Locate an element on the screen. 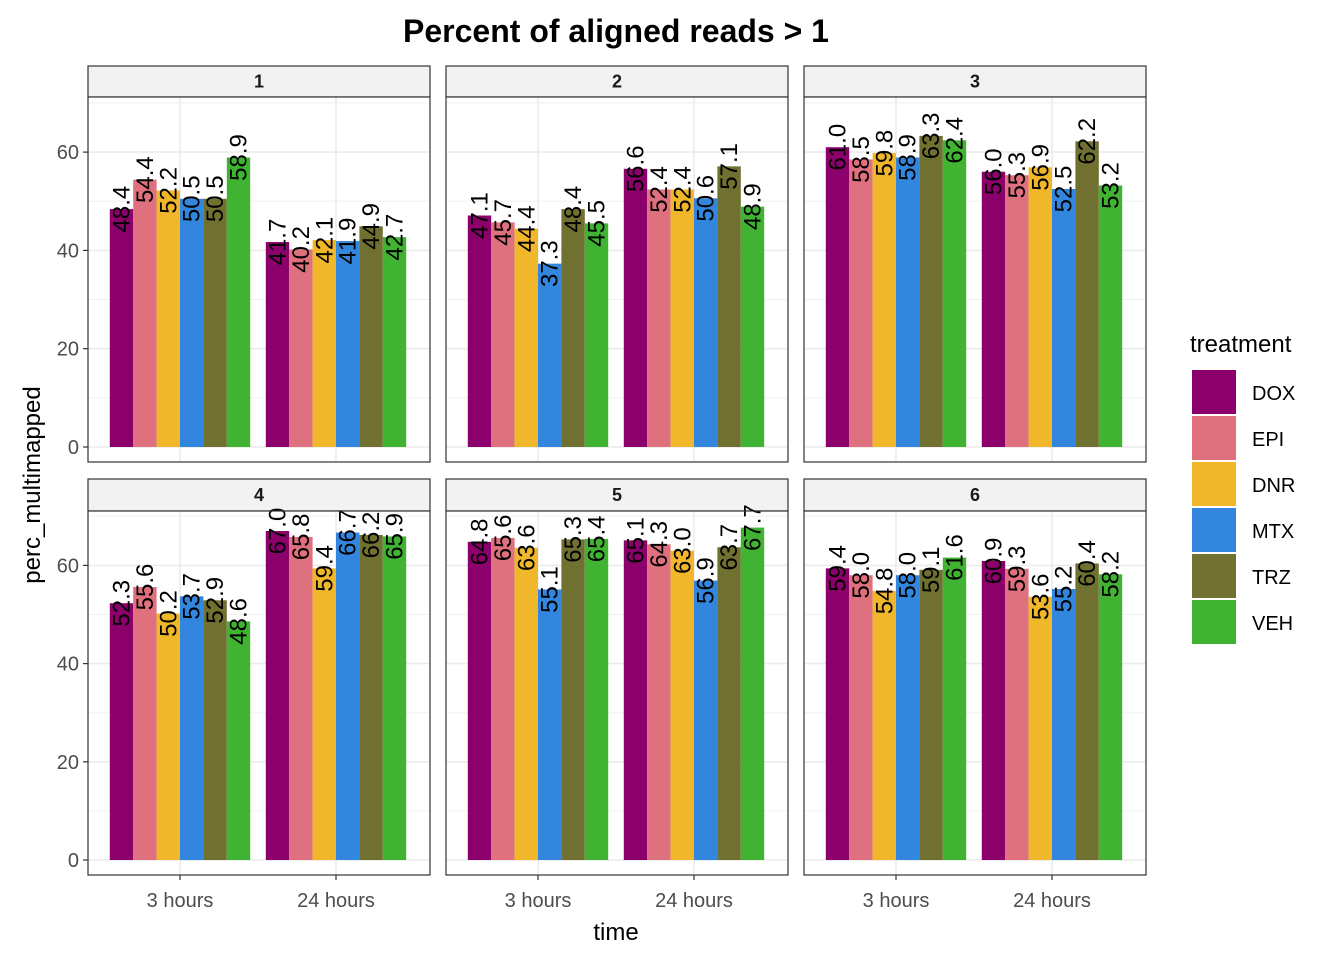  legend-title: treatment is located at coordinates (1241, 344).